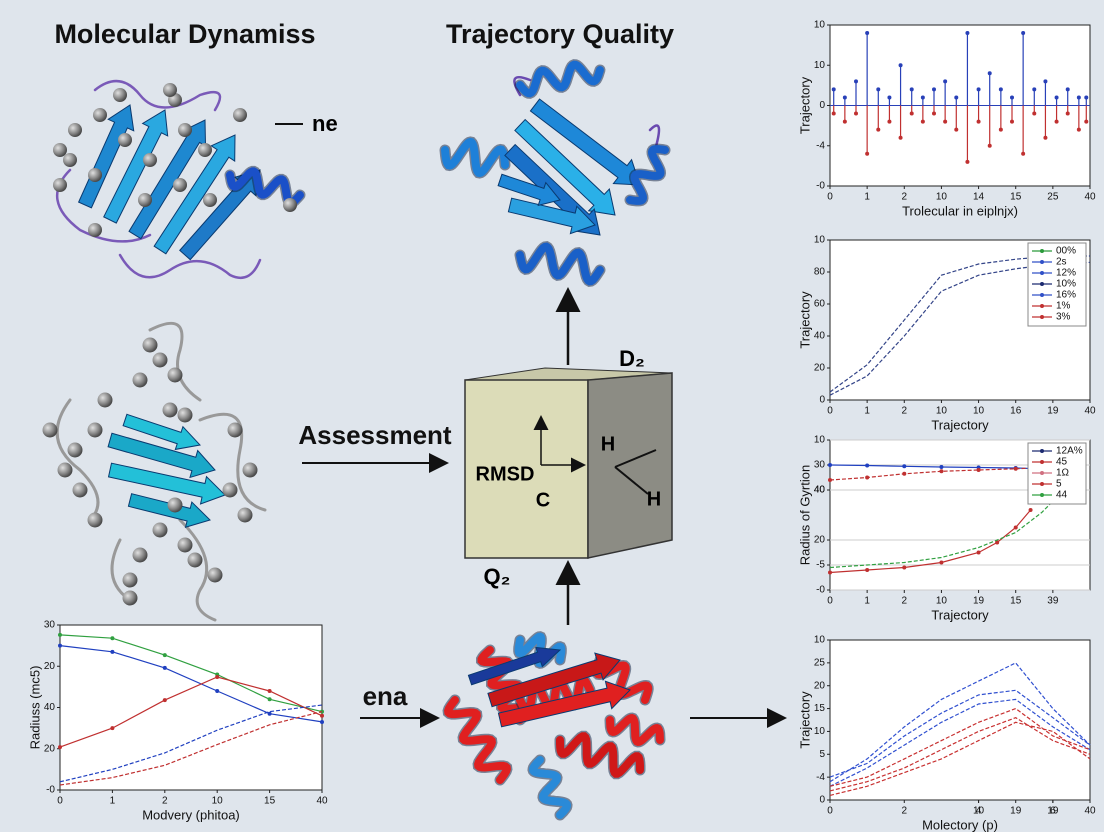 The width and height of the screenshot is (1104, 832). I want to click on x-tick-label: 1, so click(113, 801).